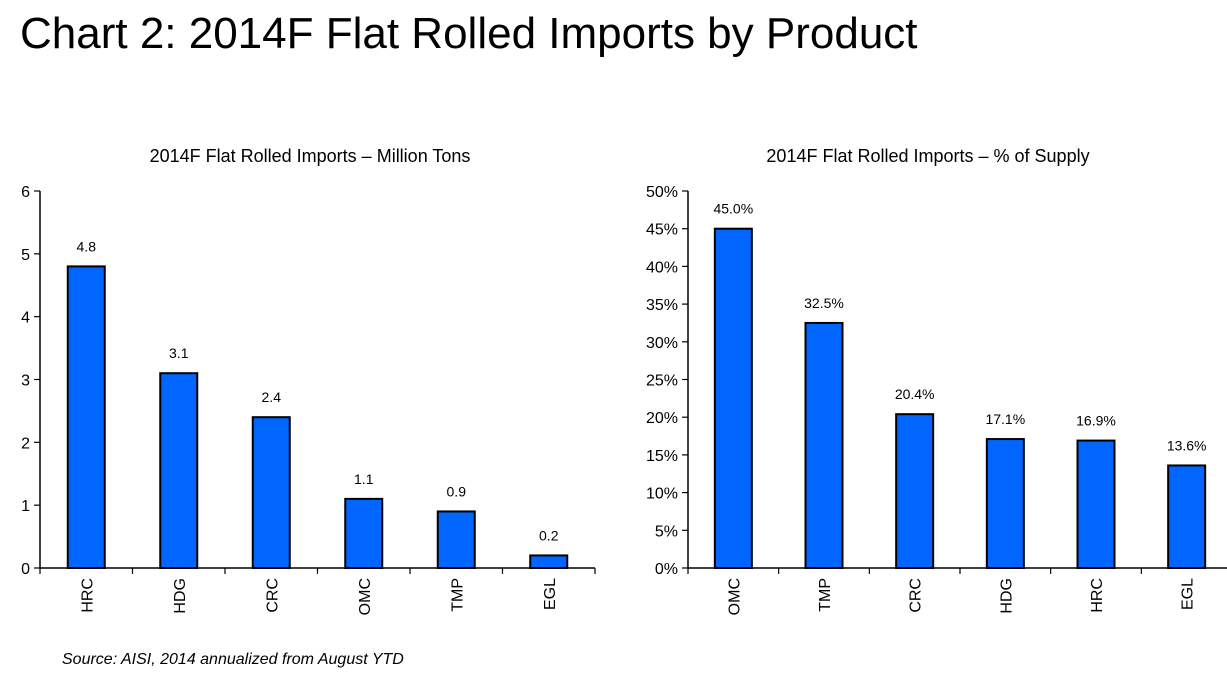 This screenshot has width=1227, height=684. What do you see at coordinates (25, 381) in the screenshot?
I see `y-tick-label: 3` at bounding box center [25, 381].